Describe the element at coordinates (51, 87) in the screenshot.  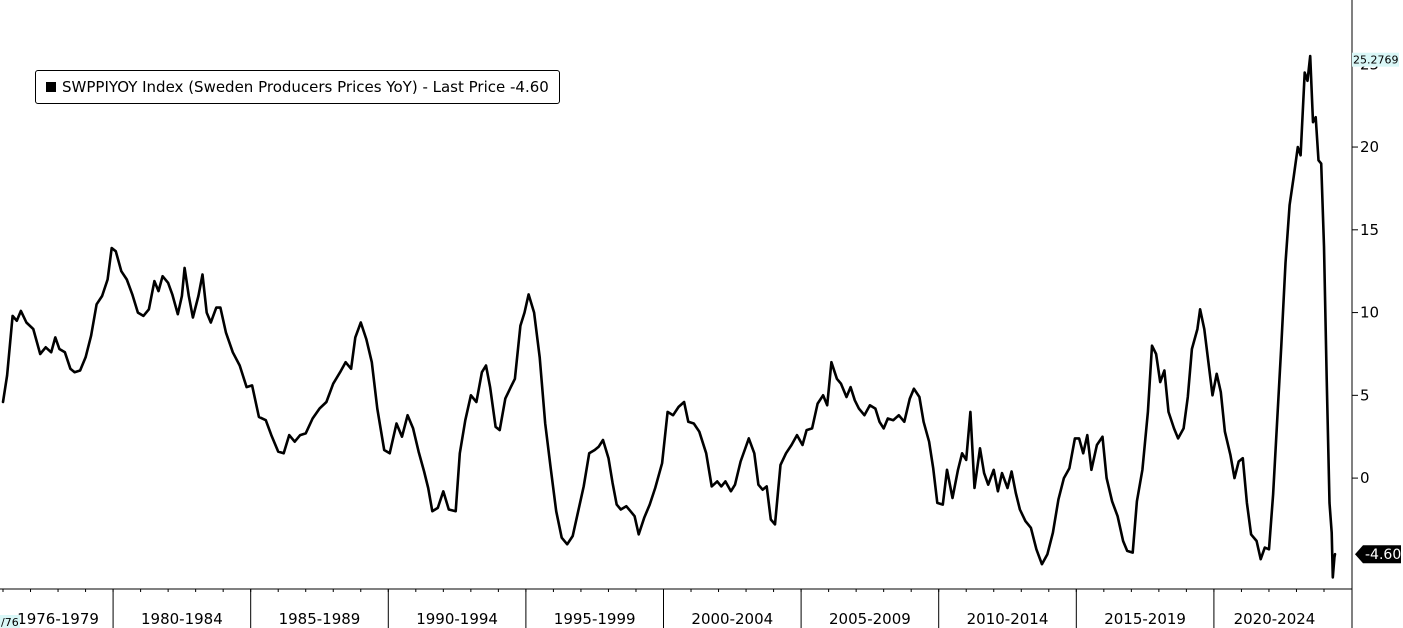
I see `legend-swatch` at that location.